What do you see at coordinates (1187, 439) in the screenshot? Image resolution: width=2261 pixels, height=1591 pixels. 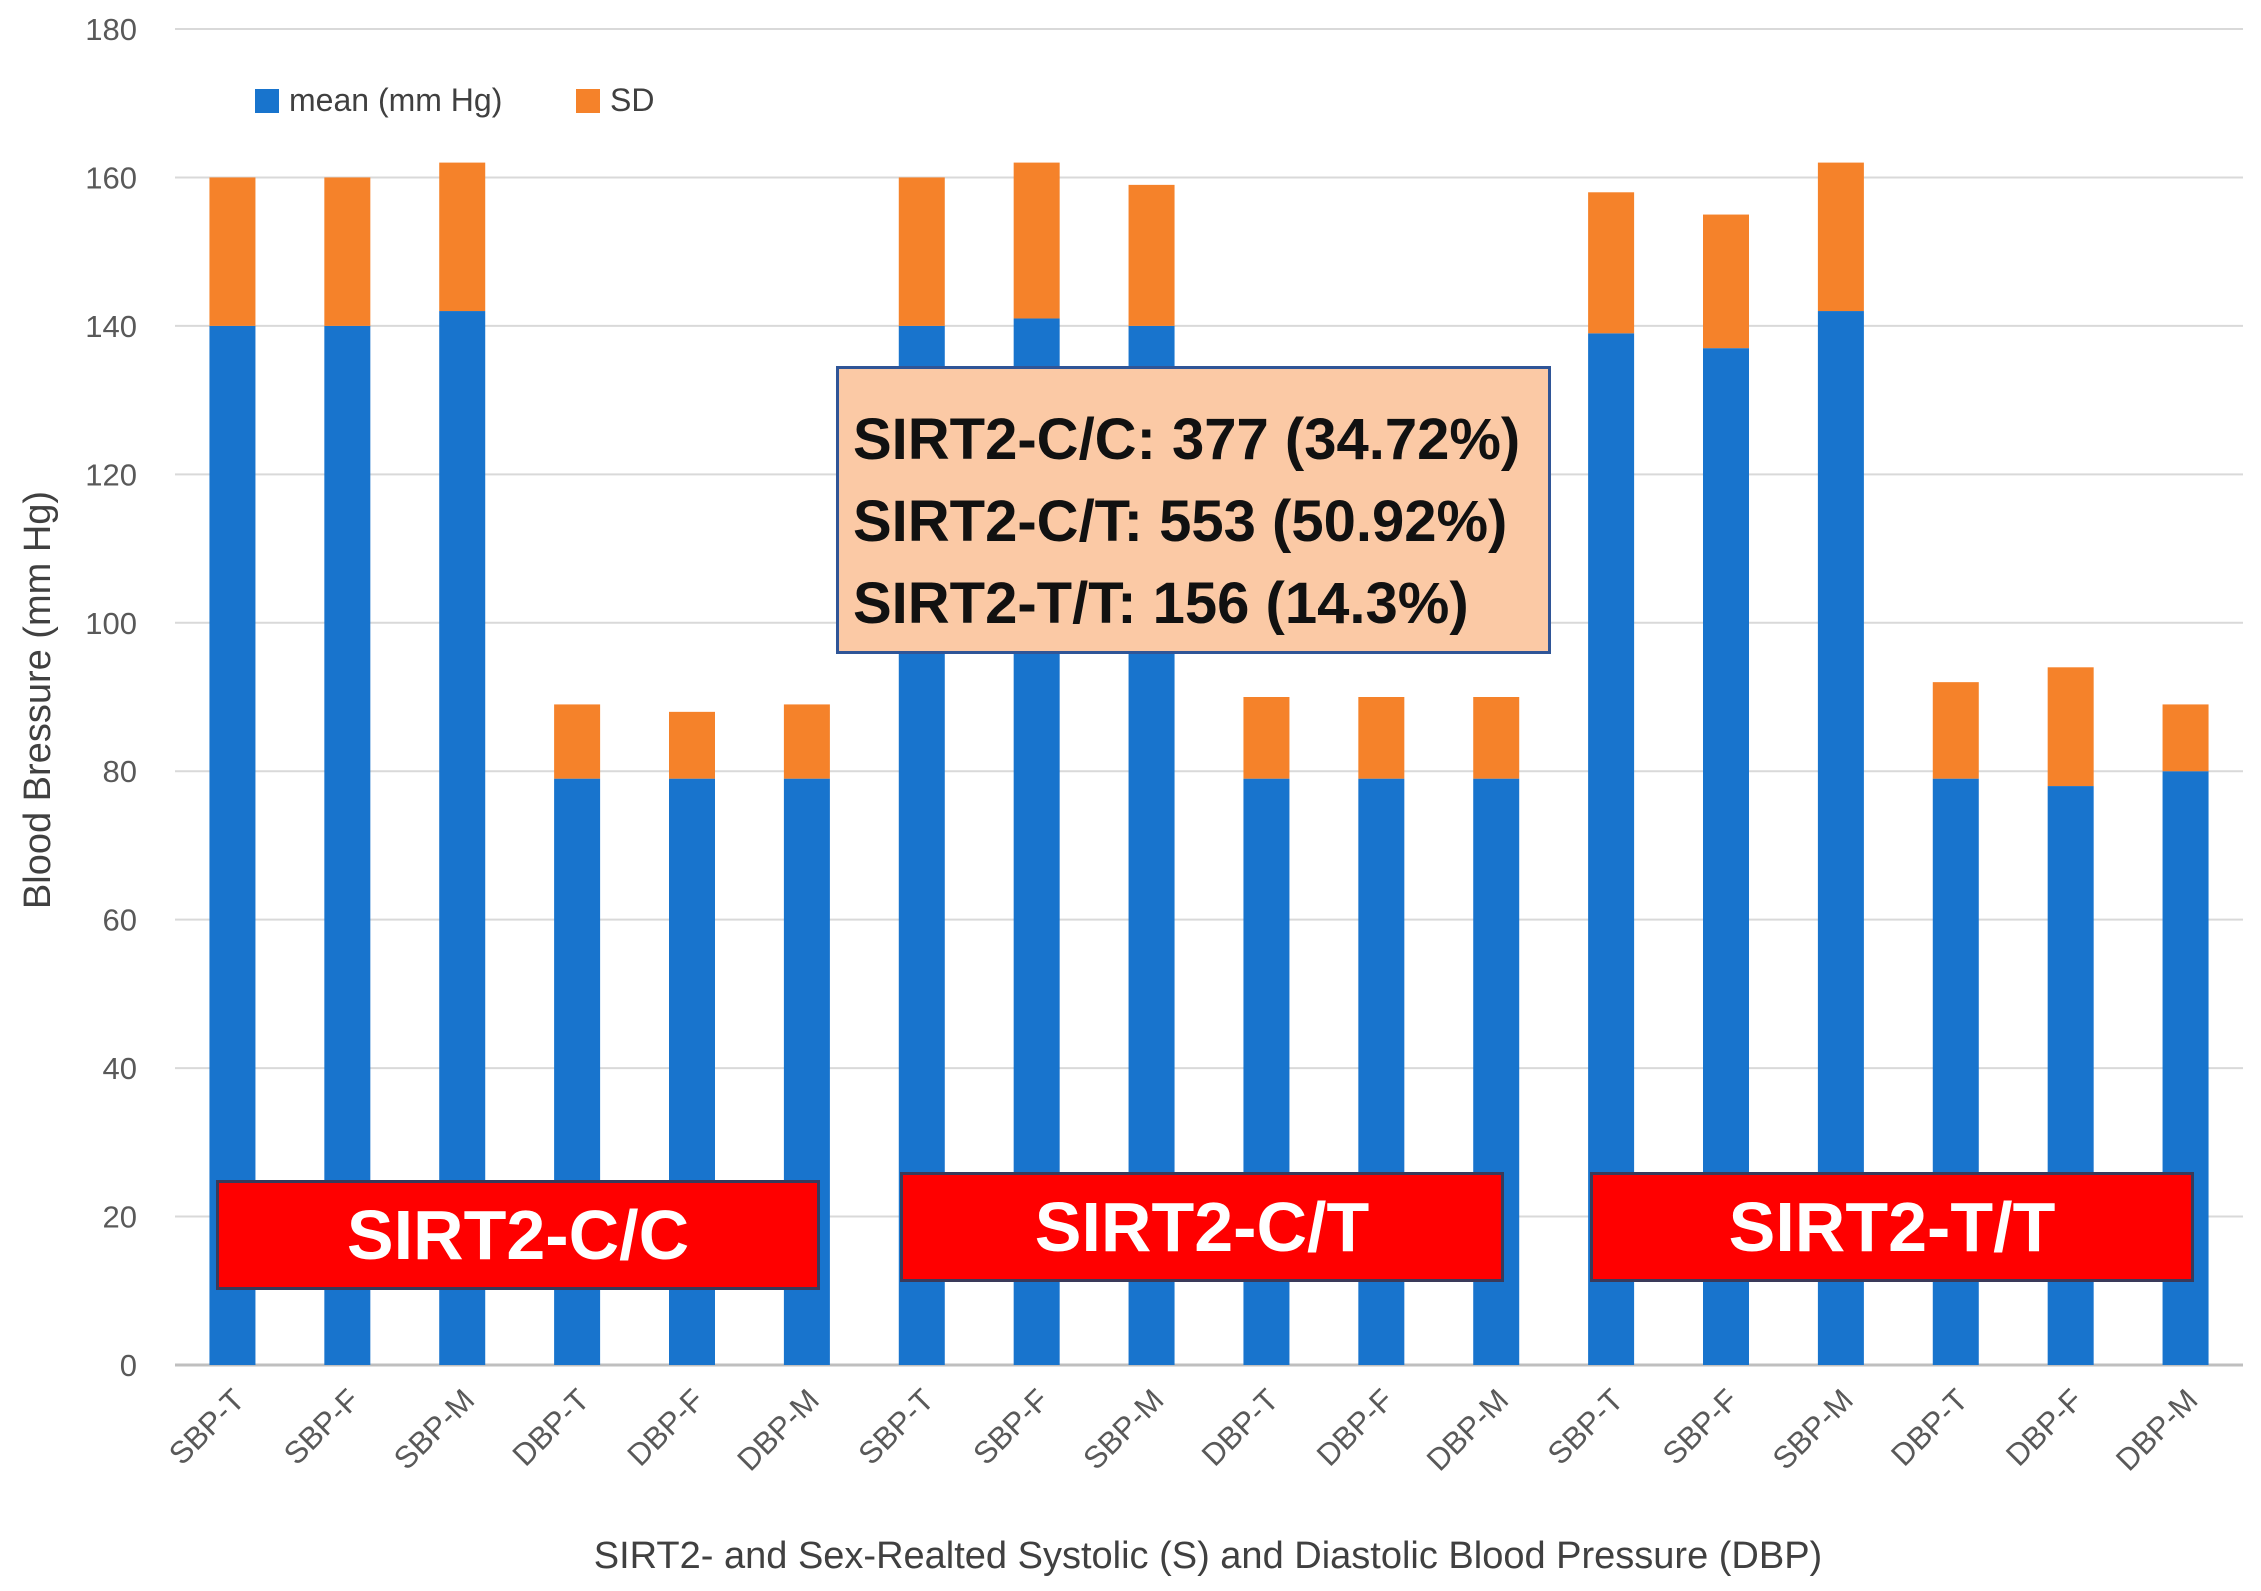 I see `info-line-cc: SIRT2-C/C: 377 (34.72%)` at bounding box center [1187, 439].